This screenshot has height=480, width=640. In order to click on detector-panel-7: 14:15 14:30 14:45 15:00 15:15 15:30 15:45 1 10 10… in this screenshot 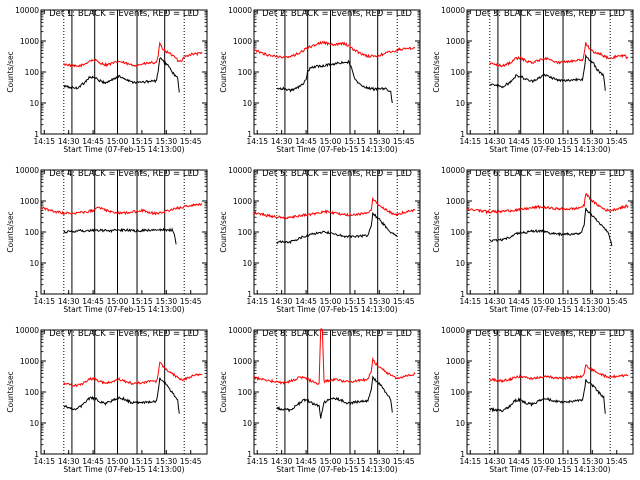, I will do `click(107, 400)`.